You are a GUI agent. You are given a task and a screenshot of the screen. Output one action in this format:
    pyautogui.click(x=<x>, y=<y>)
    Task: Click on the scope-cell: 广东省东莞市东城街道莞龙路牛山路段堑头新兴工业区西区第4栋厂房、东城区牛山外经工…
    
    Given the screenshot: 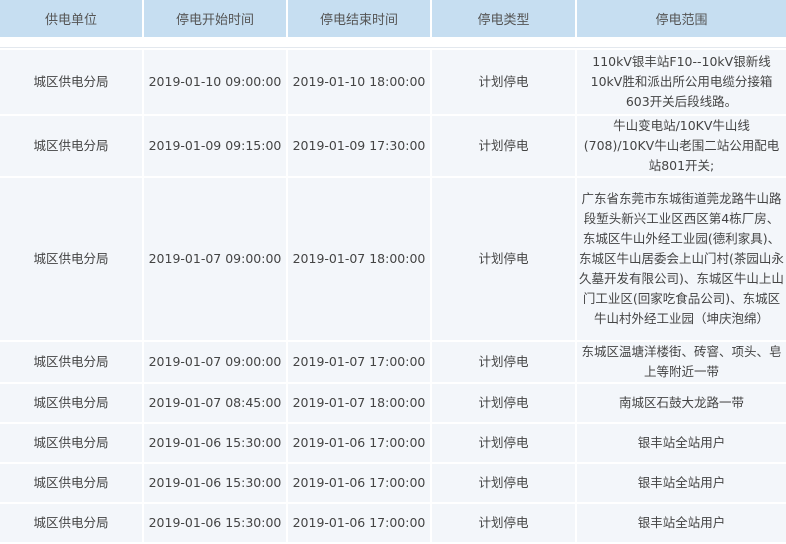 What is the action you would take?
    pyautogui.click(x=681, y=259)
    